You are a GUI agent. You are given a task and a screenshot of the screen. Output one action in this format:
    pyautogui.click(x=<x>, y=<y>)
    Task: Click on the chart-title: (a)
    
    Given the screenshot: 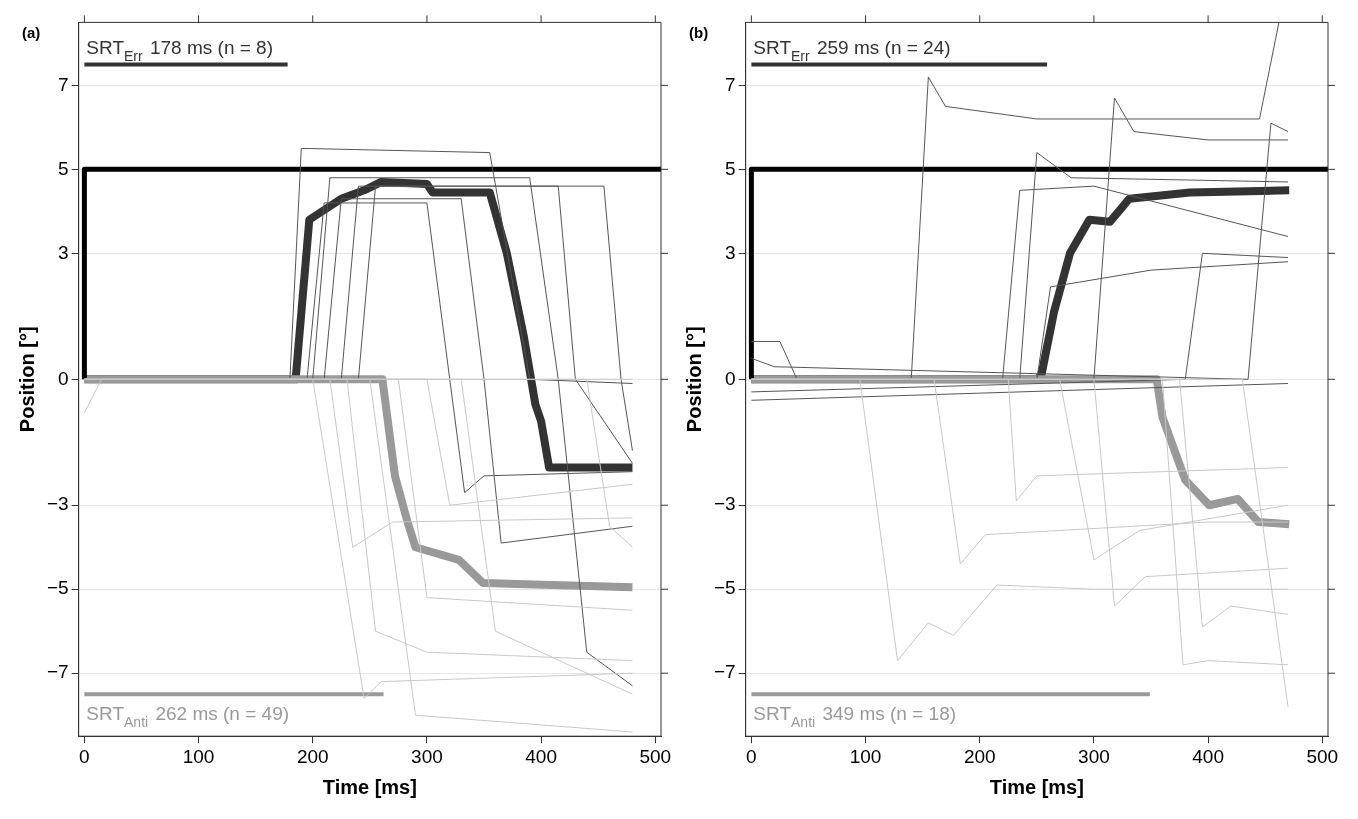 What is the action you would take?
    pyautogui.click(x=31, y=33)
    